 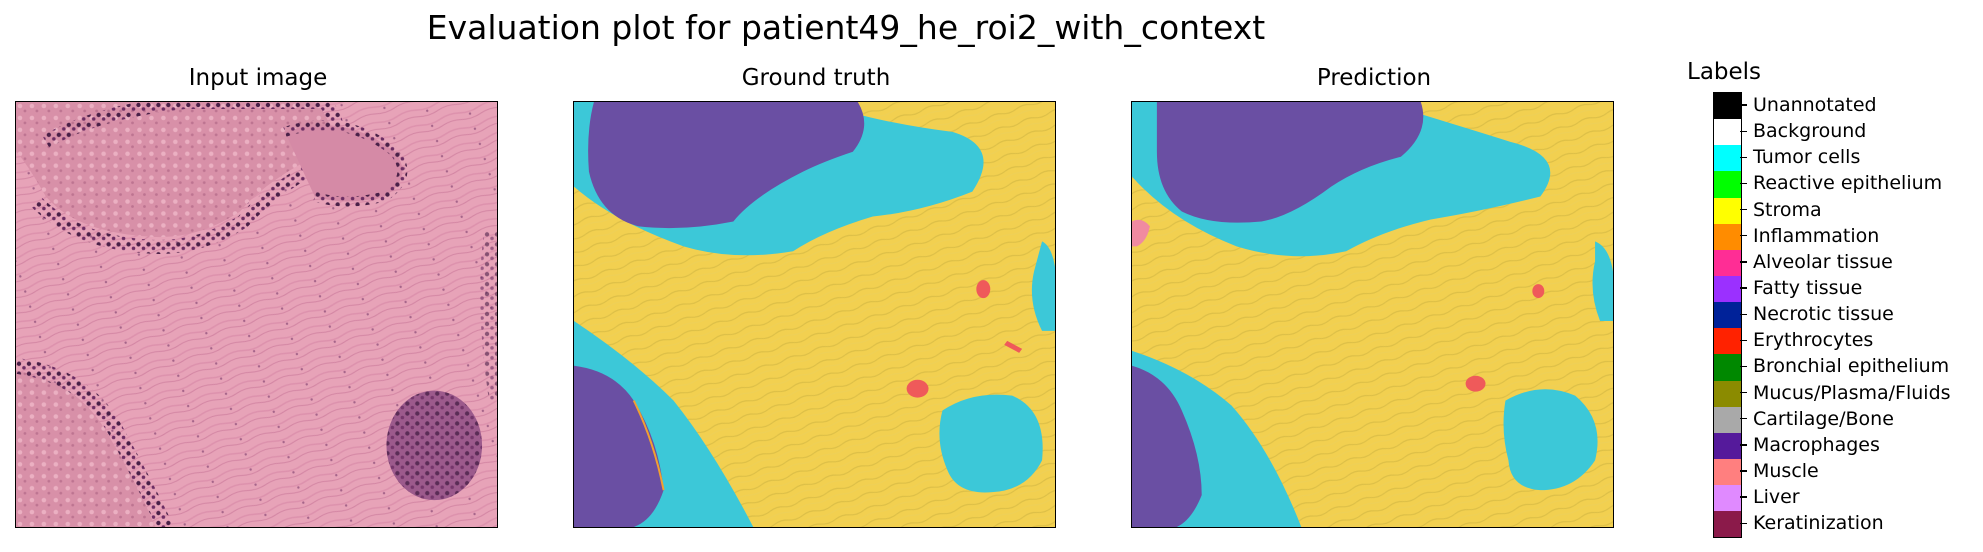 I want to click on label-colorbar, so click(x=1727, y=315).